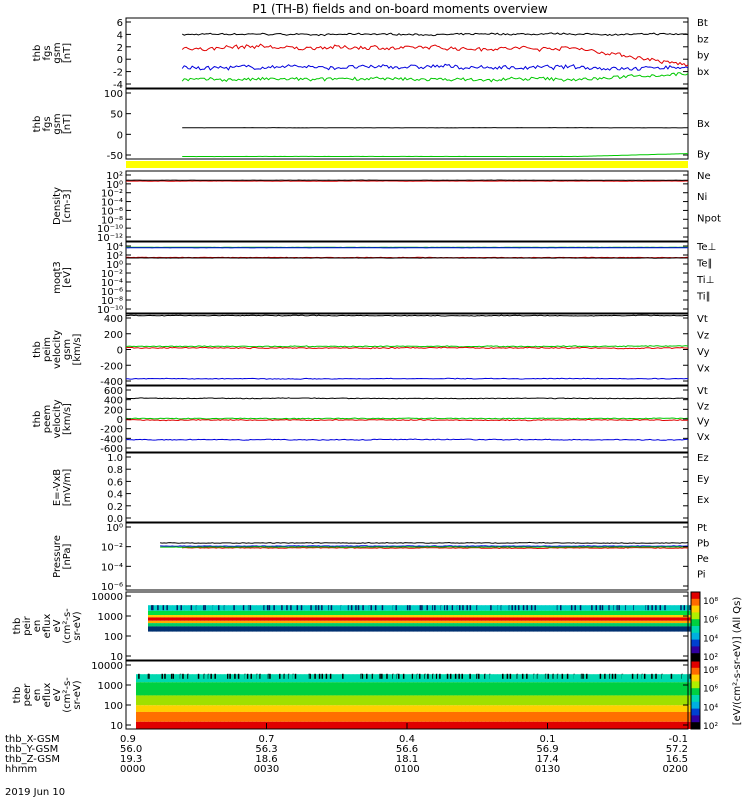  I want to click on y-tick-label: 10000, so click(107, 597).